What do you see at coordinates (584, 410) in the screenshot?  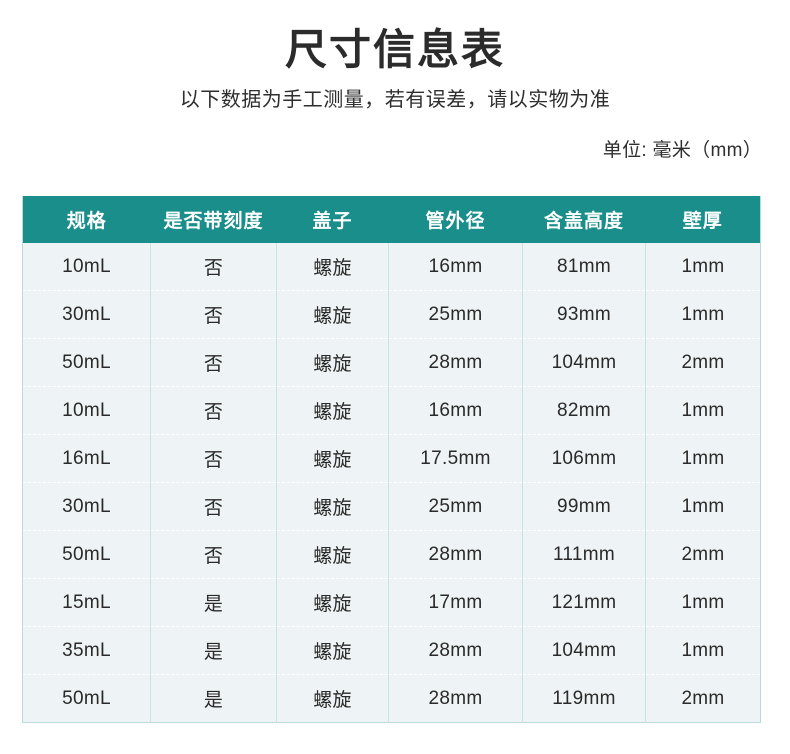 I see `cell-height_with_cap: 82mm` at bounding box center [584, 410].